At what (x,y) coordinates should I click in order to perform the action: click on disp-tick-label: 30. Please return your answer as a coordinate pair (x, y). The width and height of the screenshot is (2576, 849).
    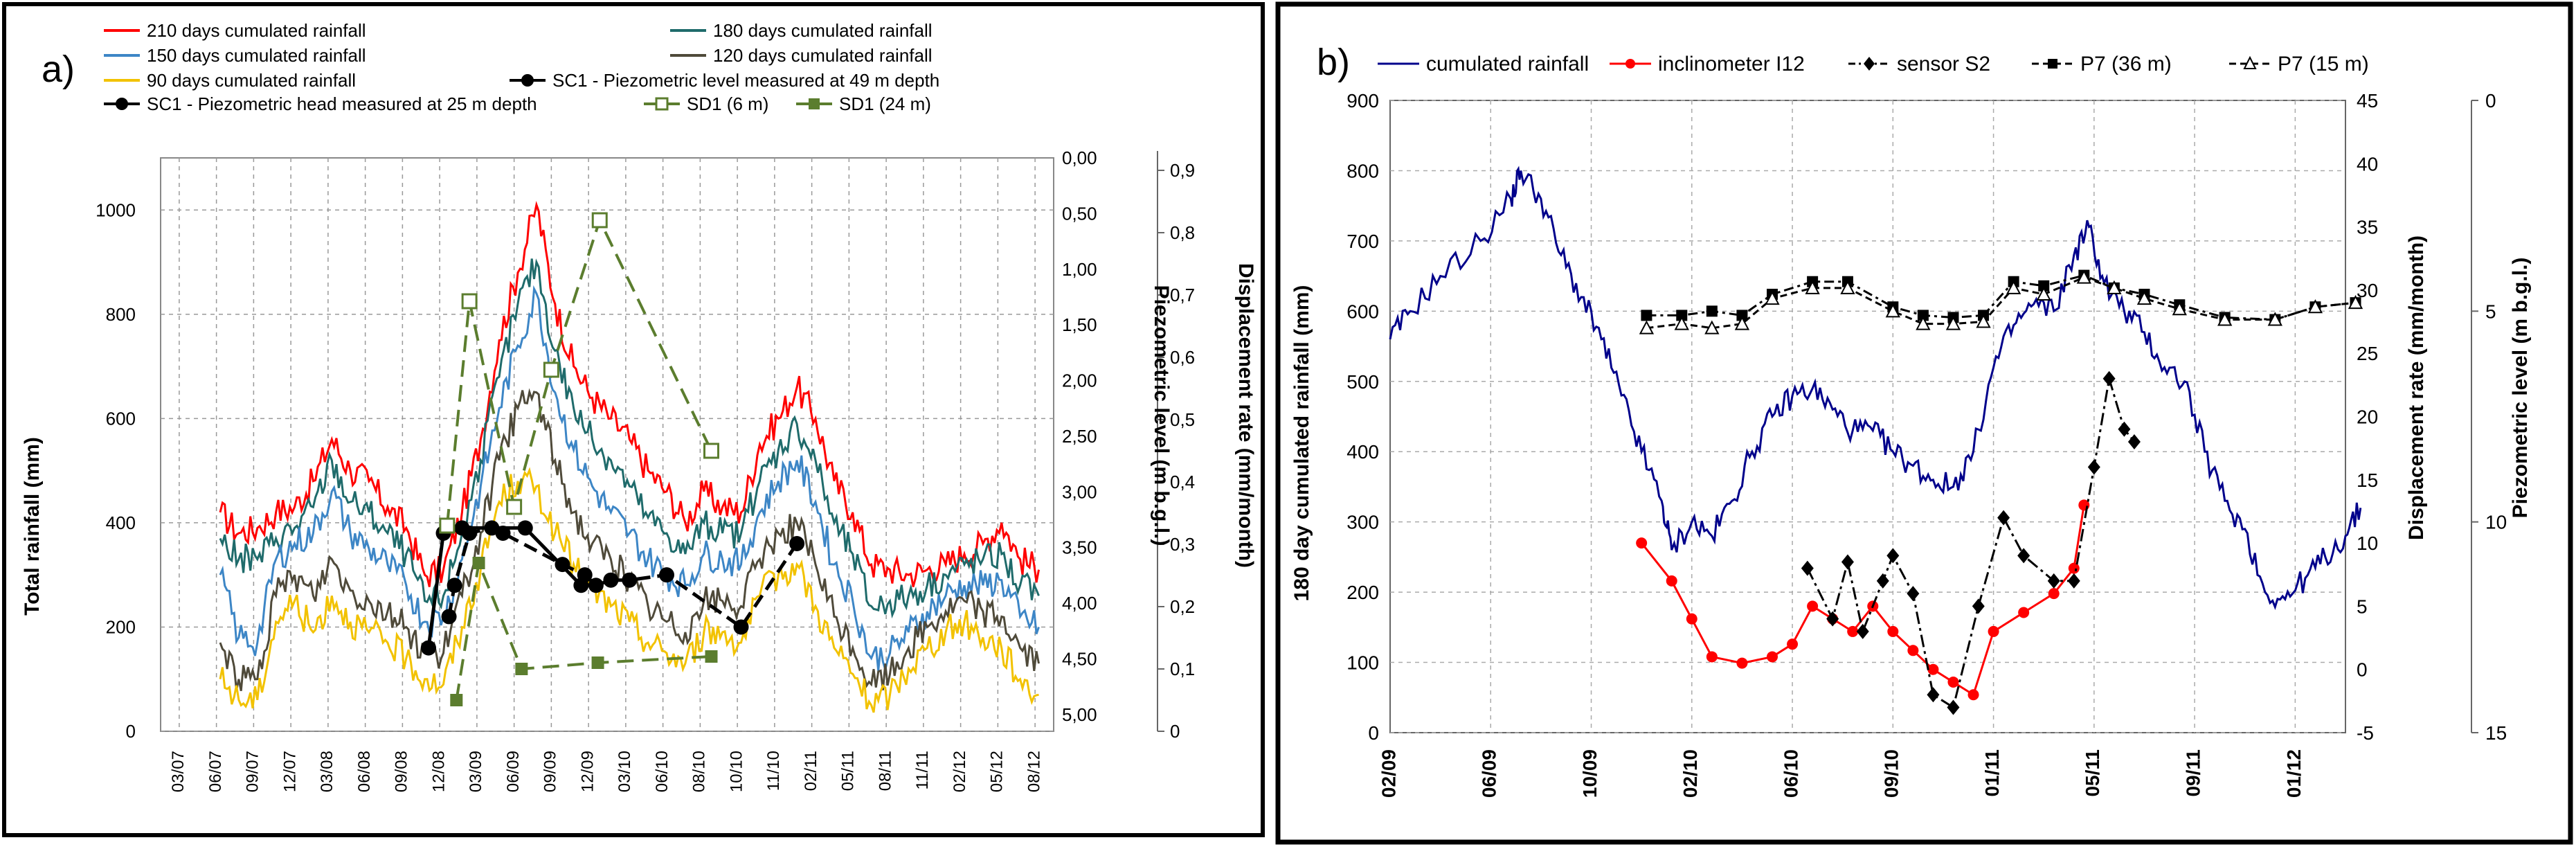
    Looking at the image, I should click on (2367, 290).